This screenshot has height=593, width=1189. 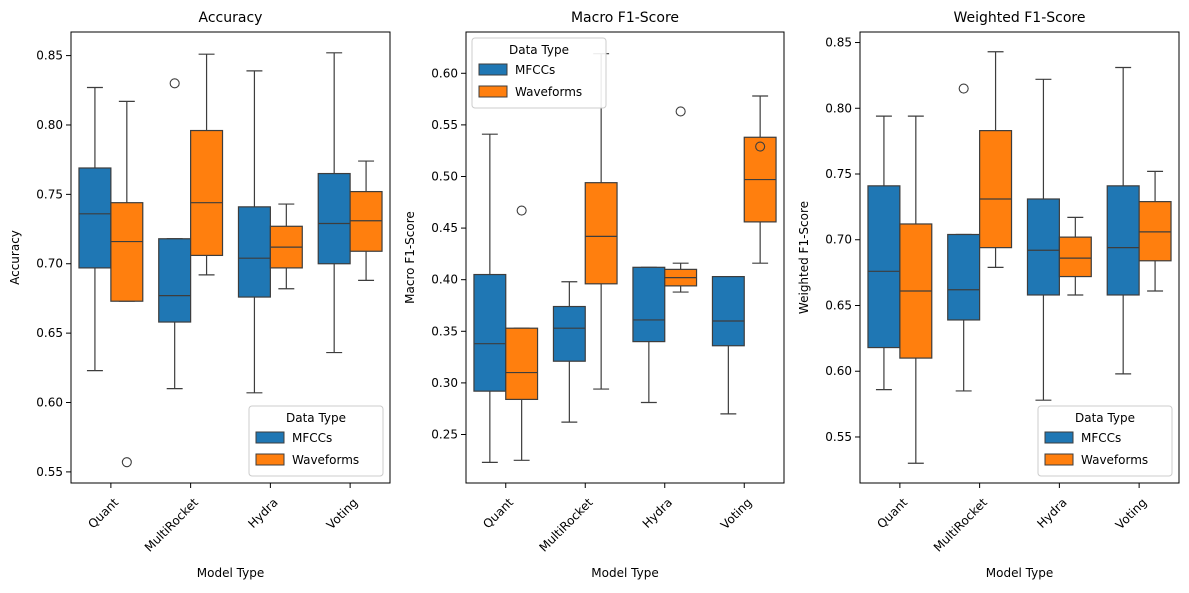 I want to click on y-tick-label: 0.45, so click(x=444, y=228).